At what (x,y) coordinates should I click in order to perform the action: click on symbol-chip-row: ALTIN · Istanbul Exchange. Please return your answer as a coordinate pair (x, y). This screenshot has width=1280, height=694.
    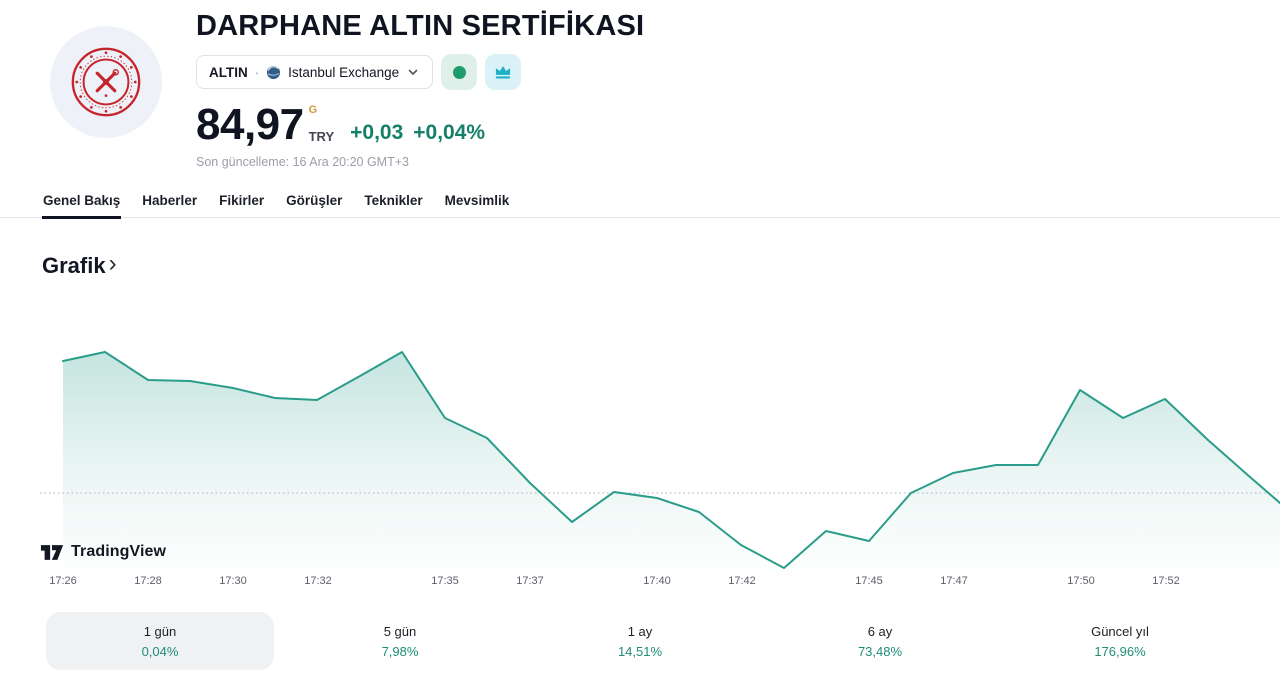
    Looking at the image, I should click on (420, 72).